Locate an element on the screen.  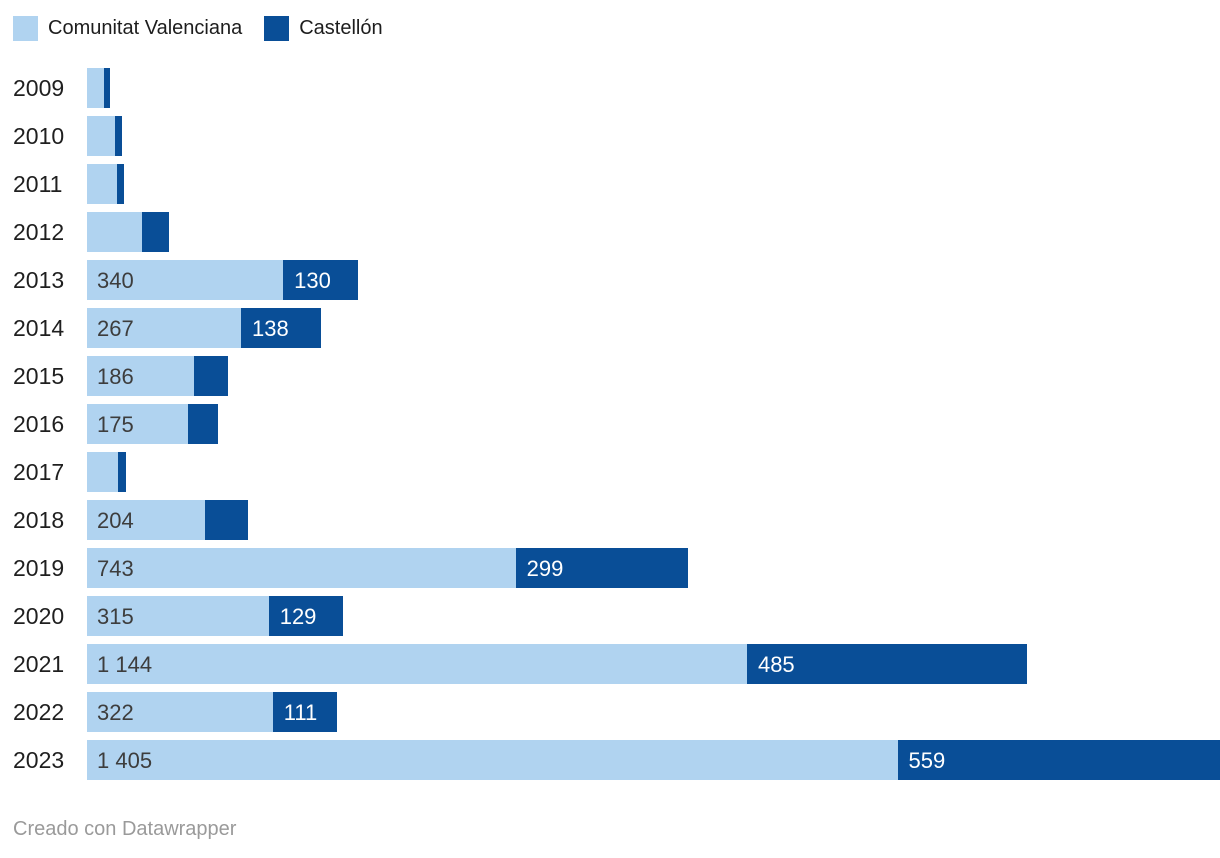
value-label-comunitat-valenciana: 1 405 is located at coordinates (125, 760).